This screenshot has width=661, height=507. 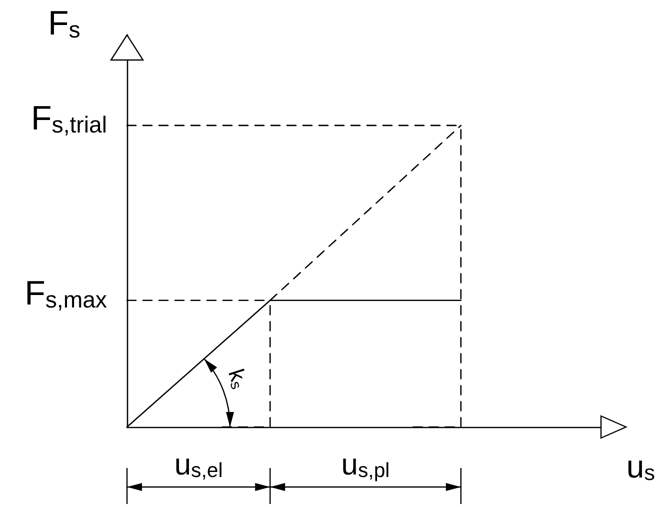 I want to click on x-axis-title: u$_{s}$, so click(x=640, y=466).